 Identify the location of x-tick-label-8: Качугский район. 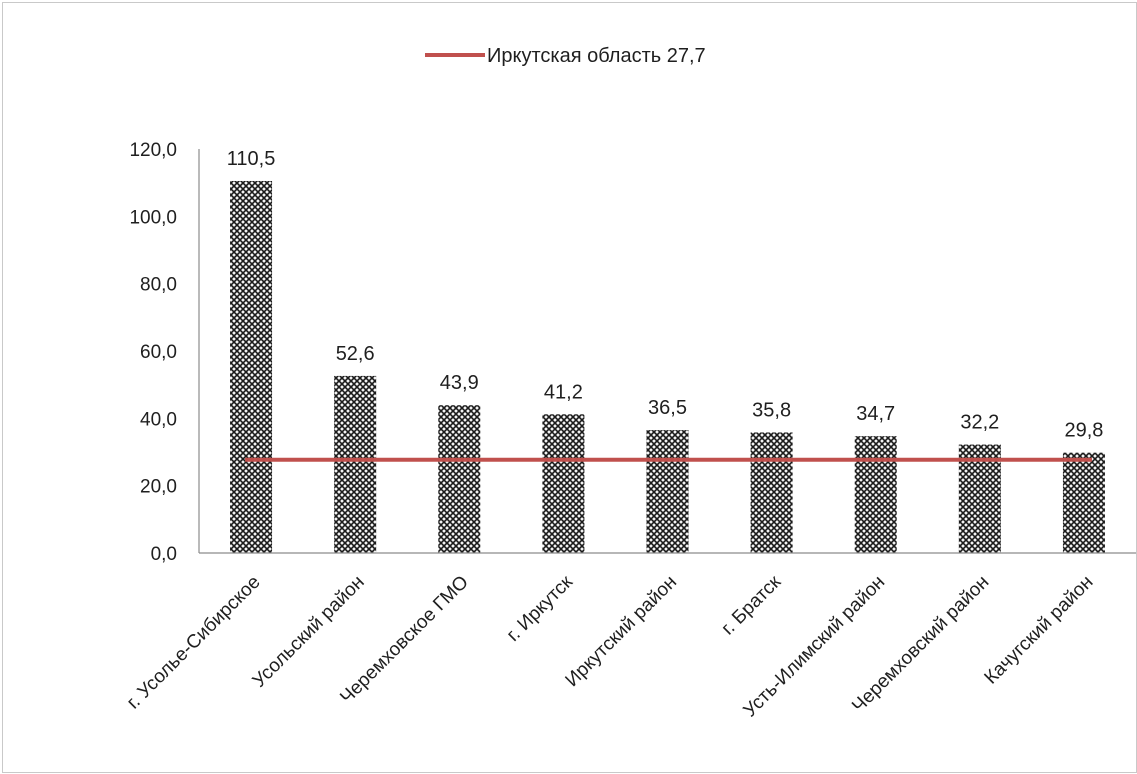
(1039, 630).